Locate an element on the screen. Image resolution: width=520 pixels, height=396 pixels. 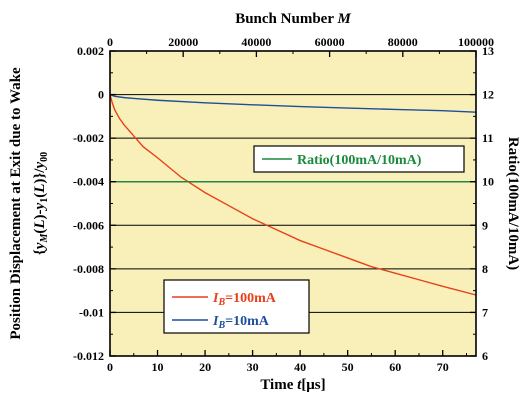
x-tick-label-top-5: 100000 is located at coordinates (476, 42).